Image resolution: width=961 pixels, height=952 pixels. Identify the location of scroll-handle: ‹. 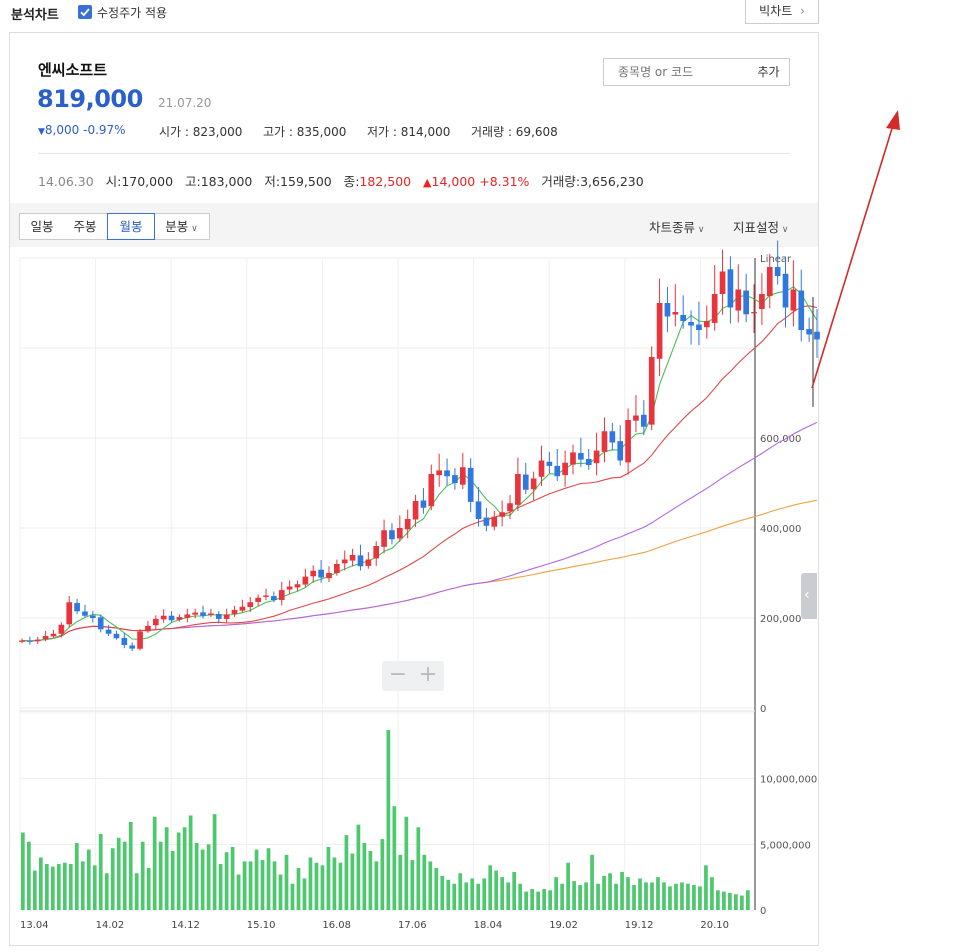
(809, 596).